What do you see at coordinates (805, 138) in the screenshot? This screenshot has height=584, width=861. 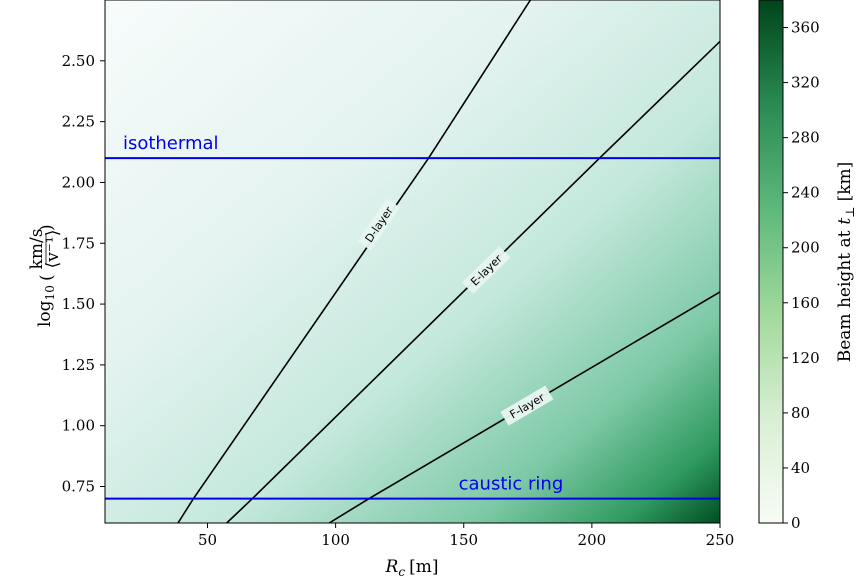 I see `colorbar-tick-label: 280` at bounding box center [805, 138].